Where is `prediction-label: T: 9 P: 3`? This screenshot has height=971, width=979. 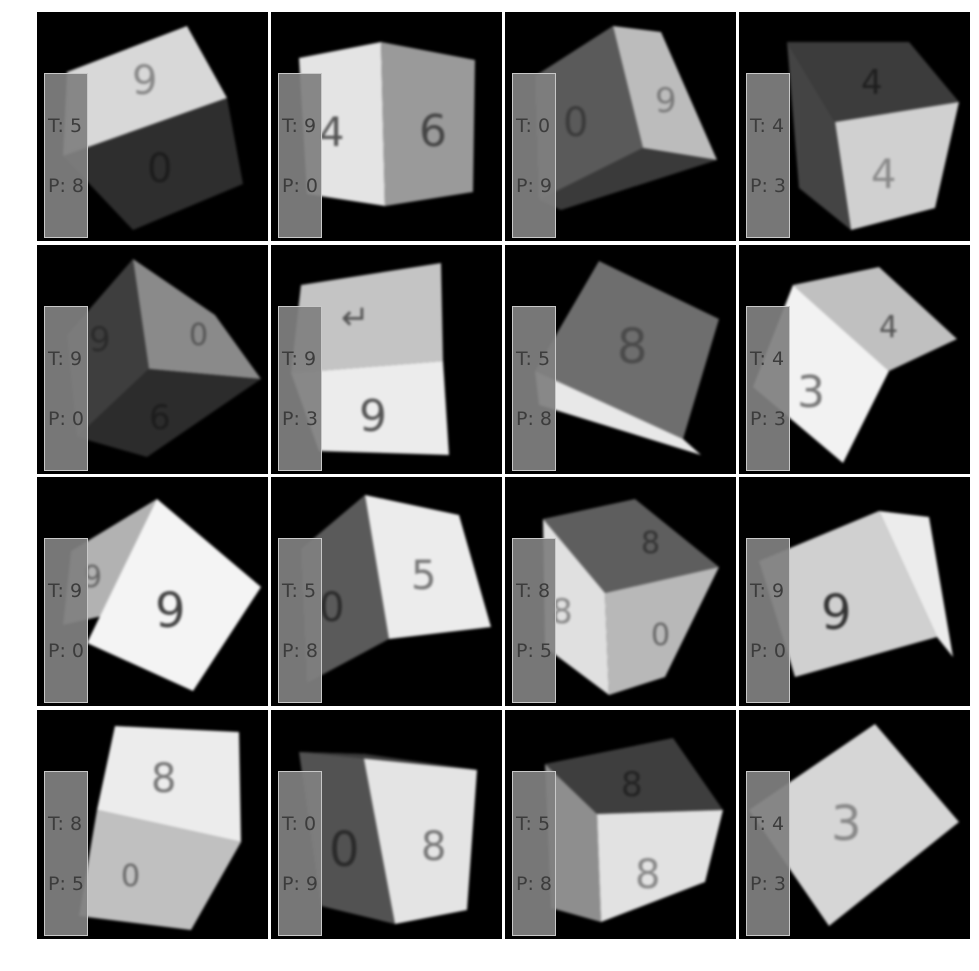 prediction-label: T: 9 P: 3 is located at coordinates (300, 388).